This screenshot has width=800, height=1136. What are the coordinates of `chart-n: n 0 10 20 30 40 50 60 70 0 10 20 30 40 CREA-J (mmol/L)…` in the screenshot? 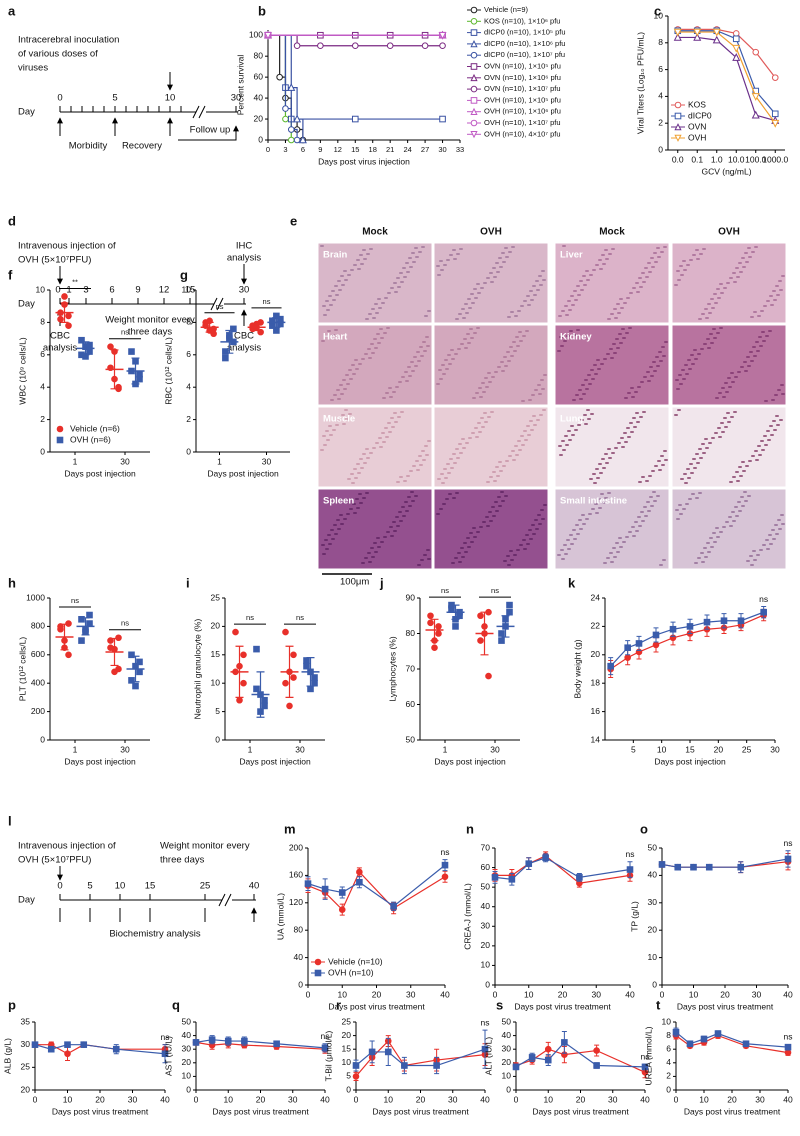 It's located at (548, 916).